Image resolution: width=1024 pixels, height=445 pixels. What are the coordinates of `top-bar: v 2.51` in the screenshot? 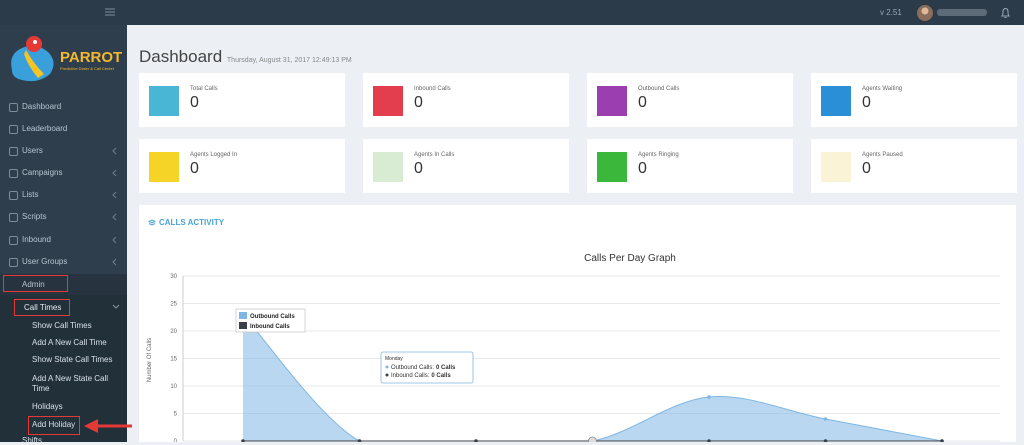 It's located at (512, 12).